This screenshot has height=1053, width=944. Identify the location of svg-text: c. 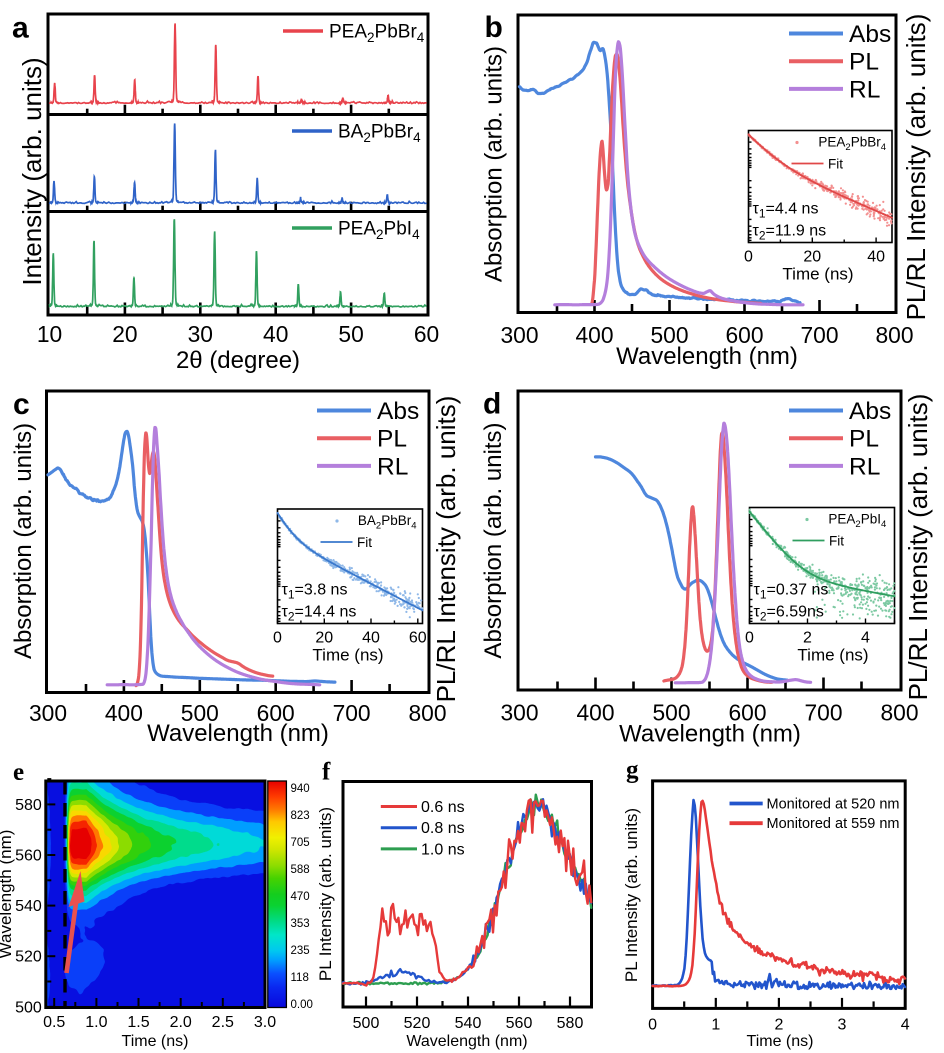
(21, 404).